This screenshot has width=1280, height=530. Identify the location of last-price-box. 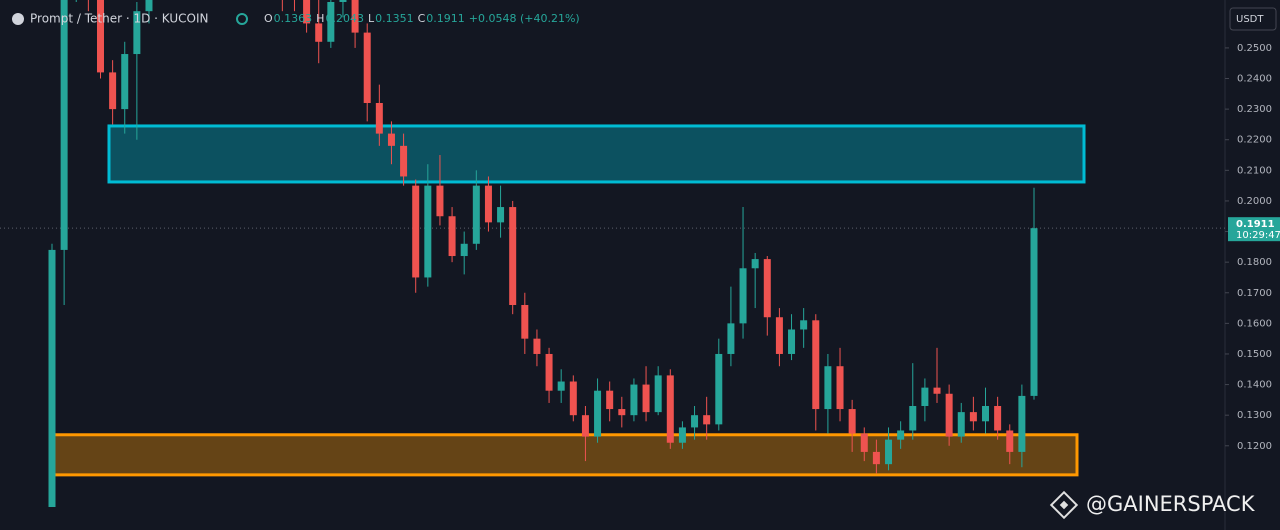
(1254, 229).